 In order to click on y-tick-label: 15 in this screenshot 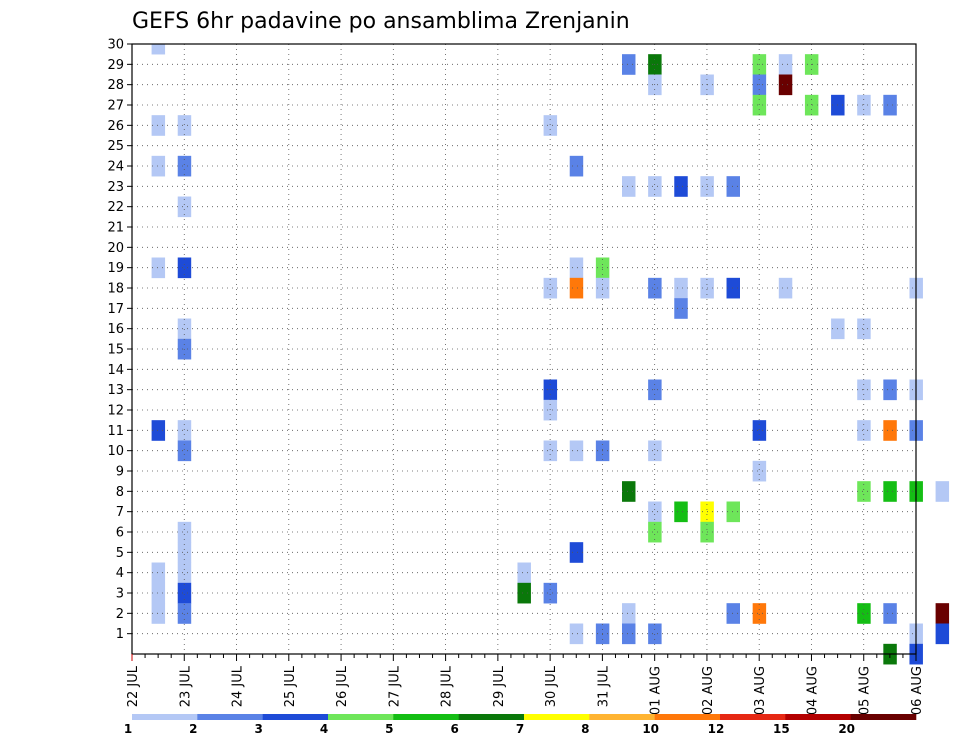, I will do `click(115, 350)`.